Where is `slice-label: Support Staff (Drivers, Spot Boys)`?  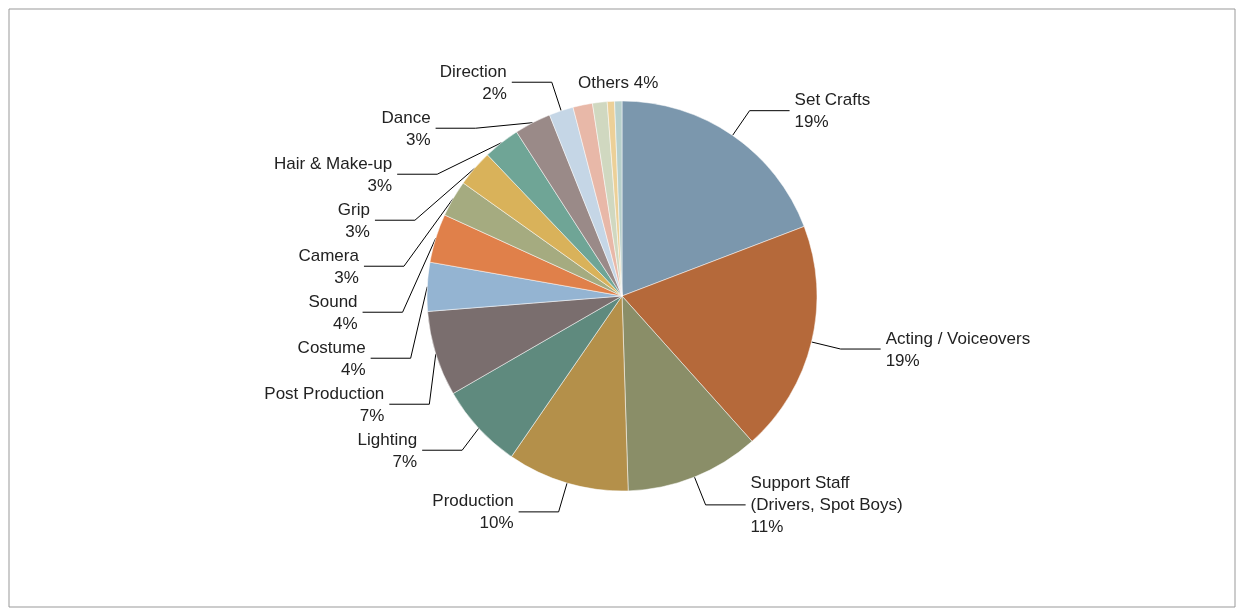
slice-label: Support Staff (Drivers, Spot Boys) is located at coordinates (826, 494).